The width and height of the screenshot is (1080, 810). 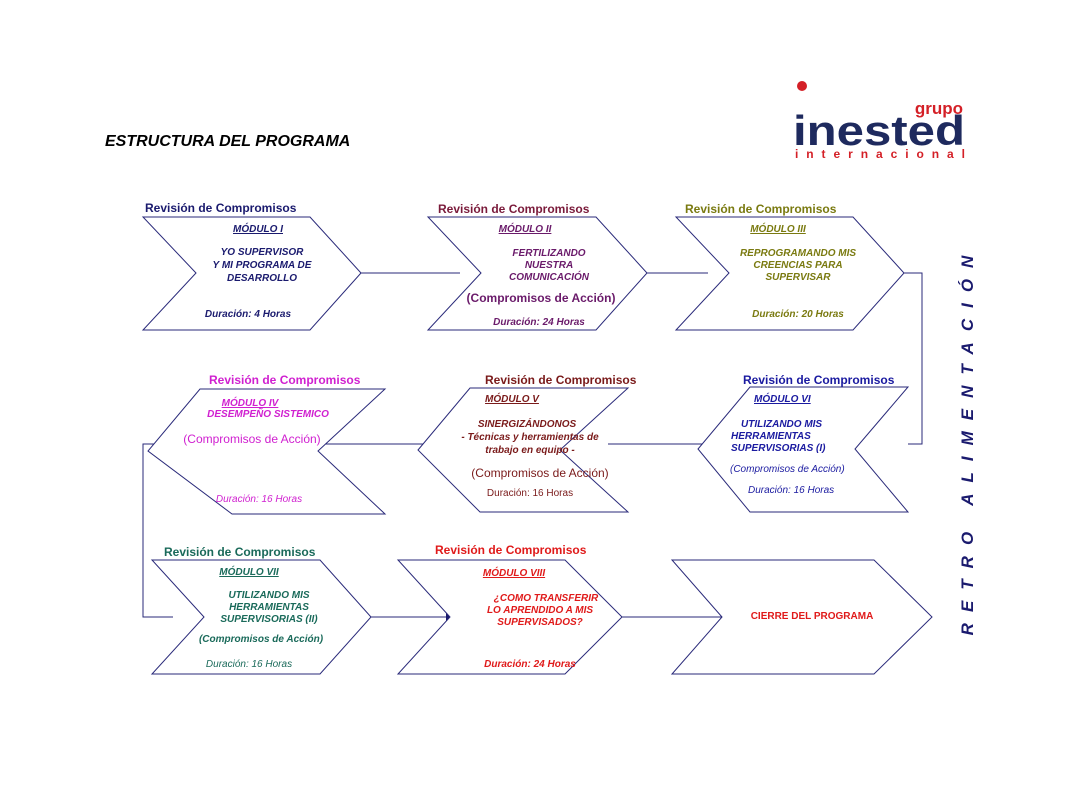 I want to click on module-3-title: MÓDULO III, so click(x=778, y=228).